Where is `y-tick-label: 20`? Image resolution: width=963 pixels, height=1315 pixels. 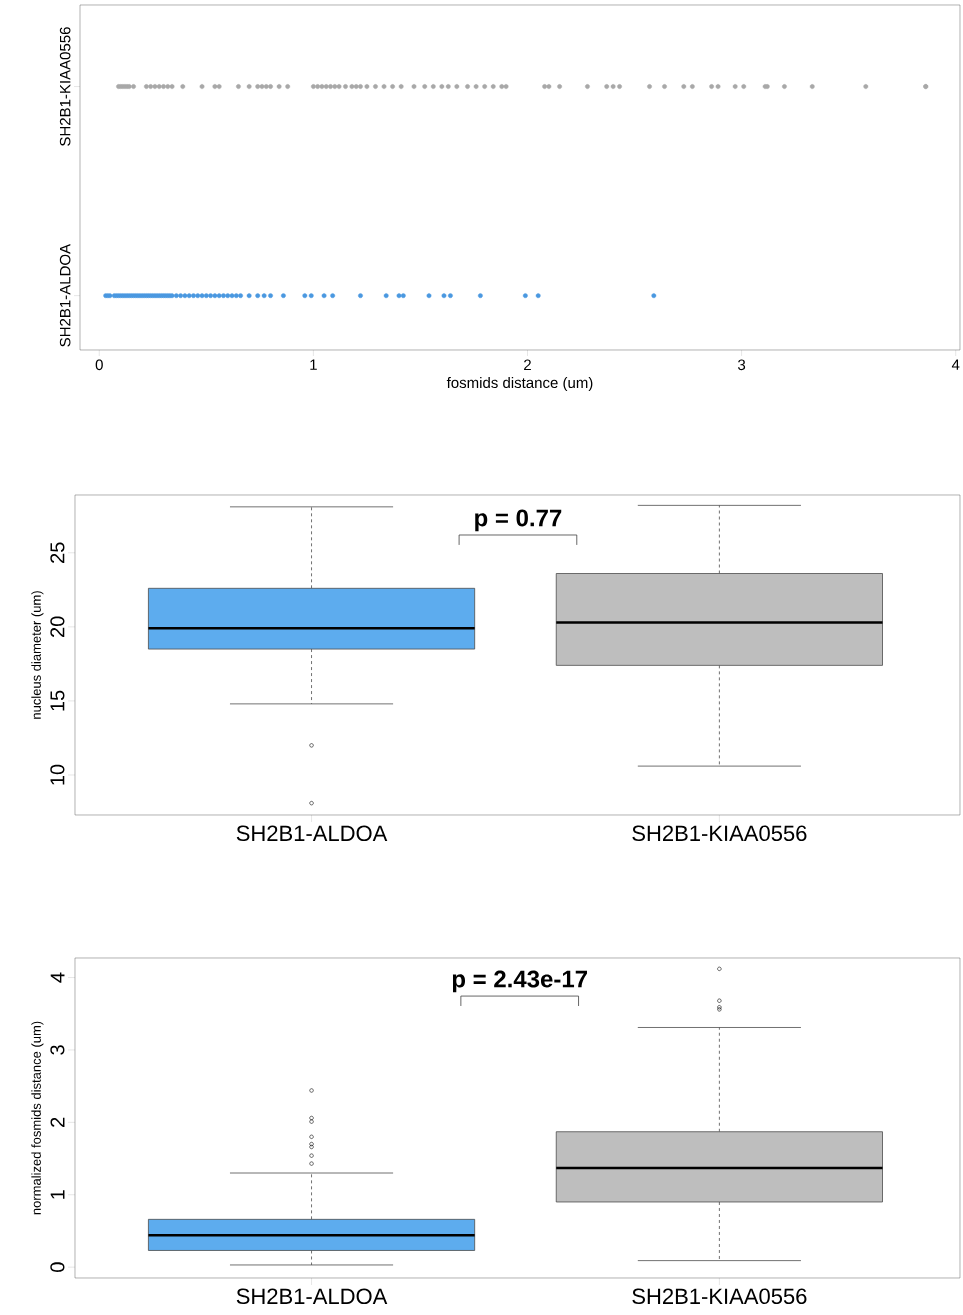
y-tick-label: 20 is located at coordinates (57, 626).